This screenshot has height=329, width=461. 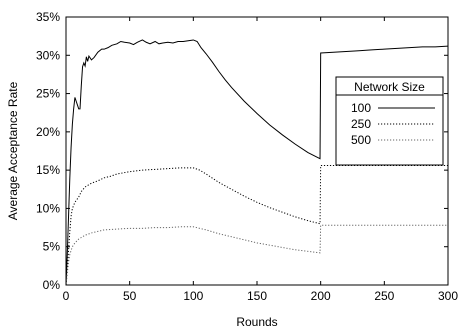 What do you see at coordinates (130, 296) in the screenshot?
I see `x-tick-label: 50` at bounding box center [130, 296].